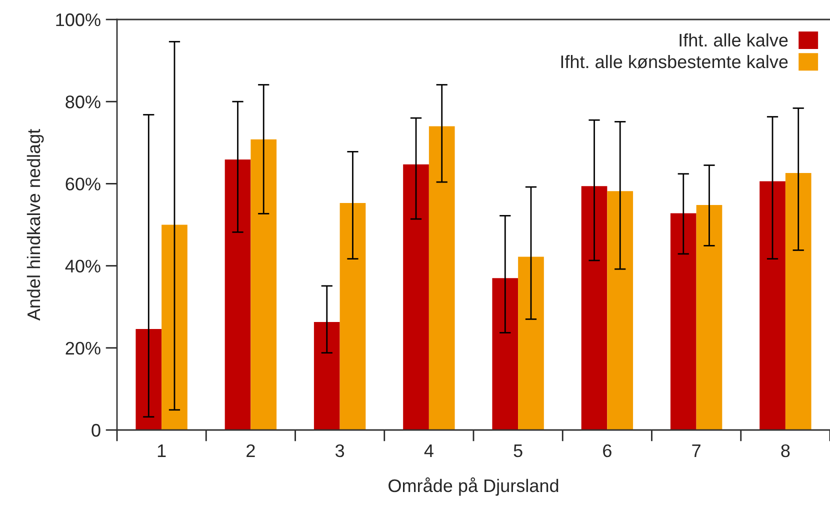 This screenshot has width=830, height=511. Describe the element at coordinates (83, 102) in the screenshot. I see `y-tick-label: 80%` at that location.